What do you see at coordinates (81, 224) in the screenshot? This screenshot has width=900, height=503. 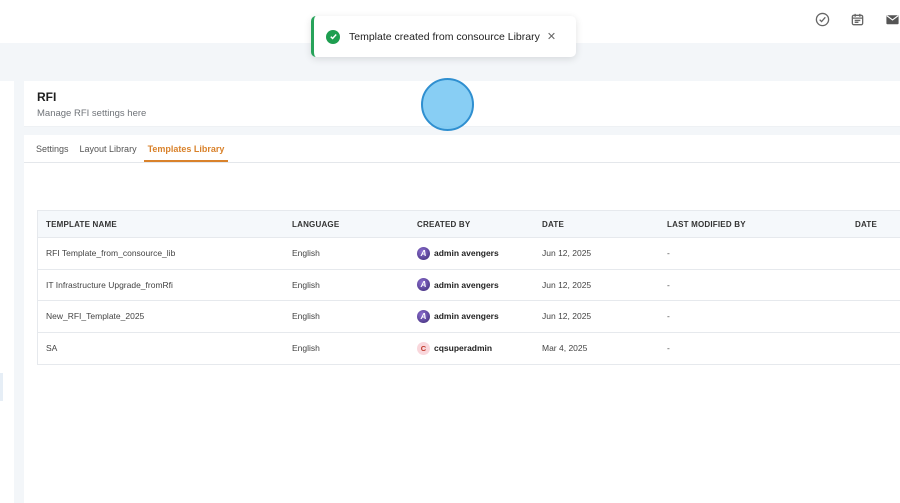 I see `column-header-template-name: TEMPLATE NAME` at bounding box center [81, 224].